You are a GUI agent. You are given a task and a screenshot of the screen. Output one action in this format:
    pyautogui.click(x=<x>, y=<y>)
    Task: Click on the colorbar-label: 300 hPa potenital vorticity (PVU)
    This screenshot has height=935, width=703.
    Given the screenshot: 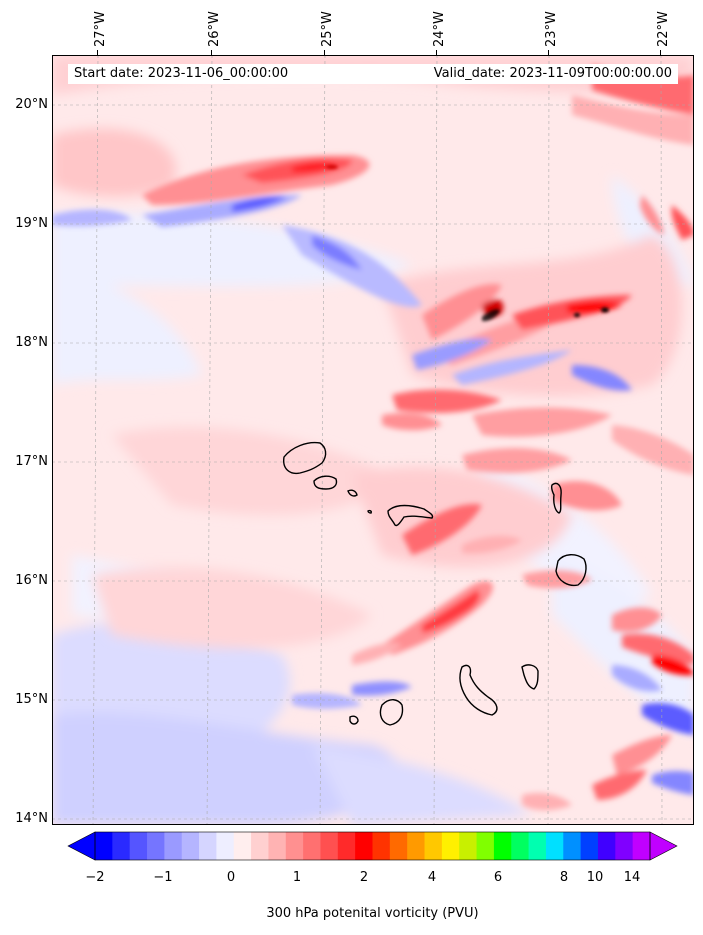 What is the action you would take?
    pyautogui.click(x=372, y=913)
    